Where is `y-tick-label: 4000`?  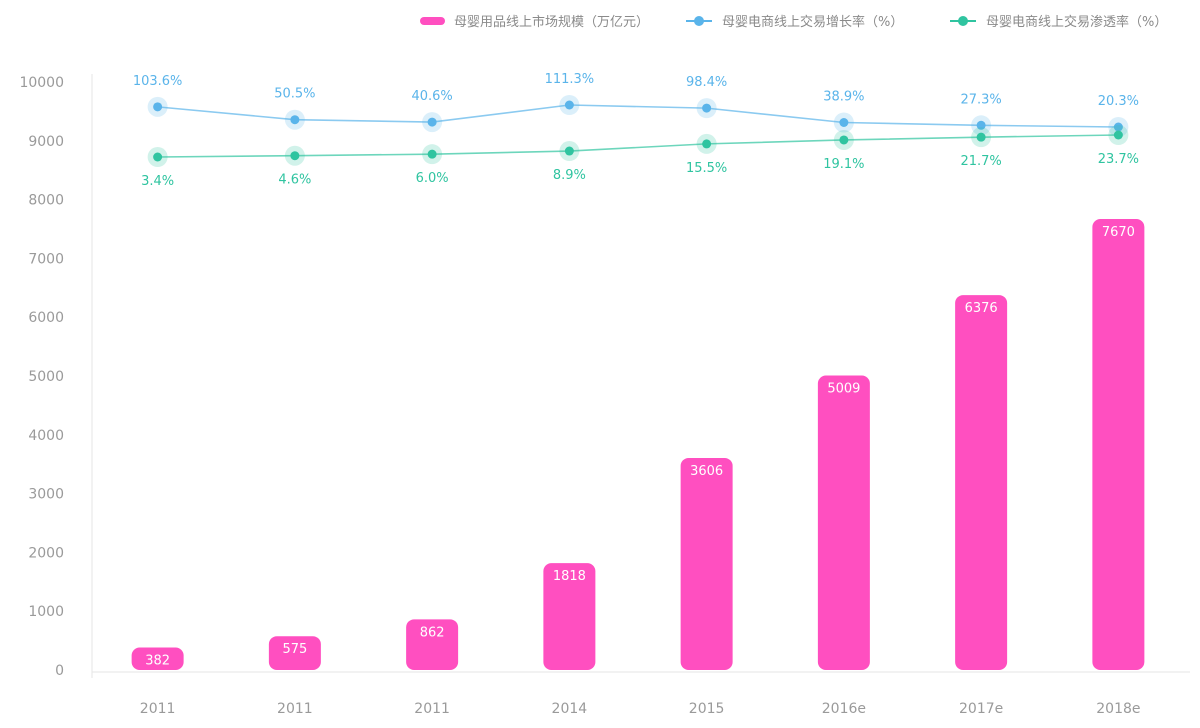
y-tick-label: 4000 is located at coordinates (46, 436).